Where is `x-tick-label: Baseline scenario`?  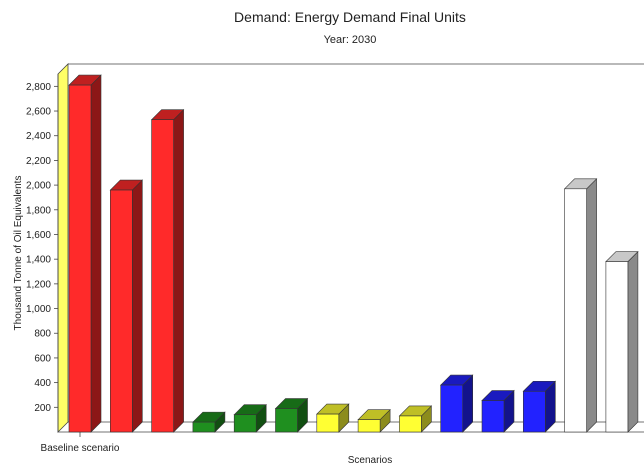 x-tick-label: Baseline scenario is located at coordinates (80, 448).